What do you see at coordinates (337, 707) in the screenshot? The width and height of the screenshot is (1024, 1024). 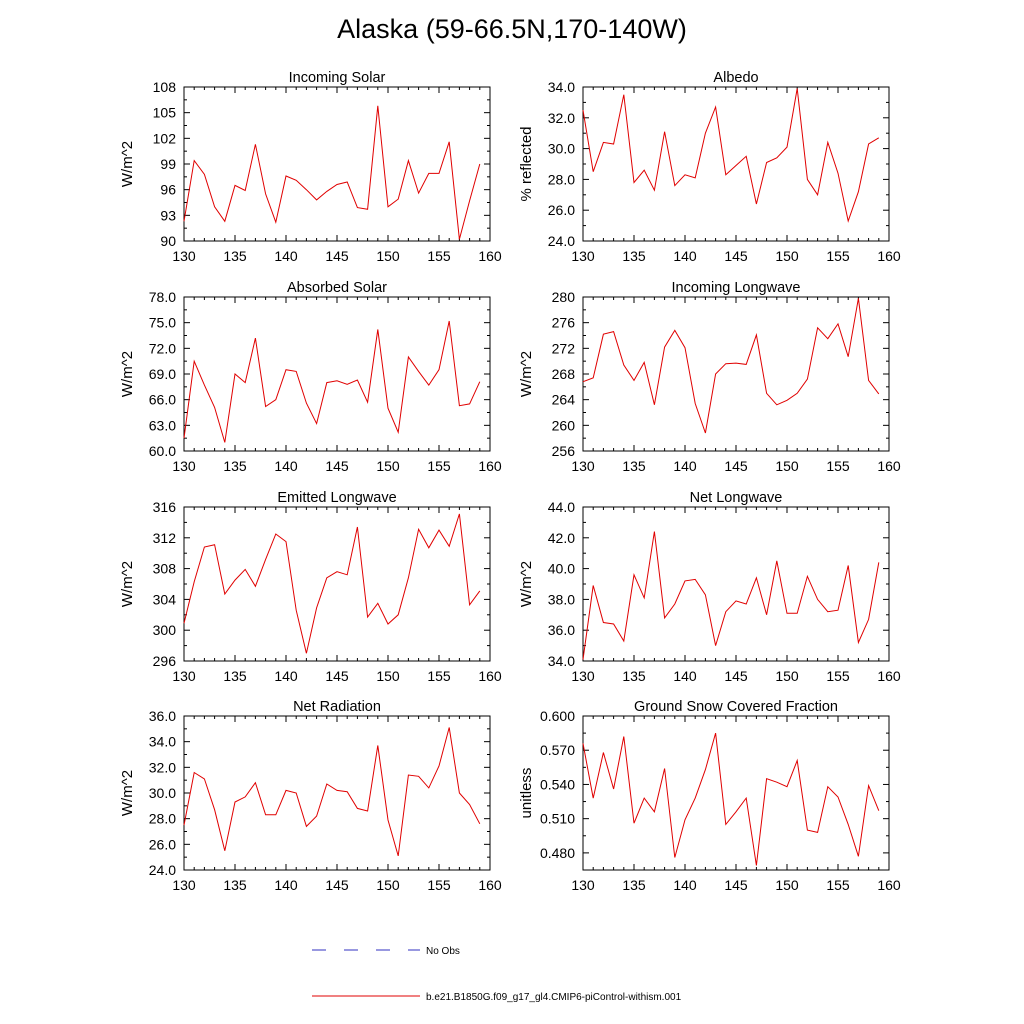 I see `panel-title: Net Radiation` at bounding box center [337, 707].